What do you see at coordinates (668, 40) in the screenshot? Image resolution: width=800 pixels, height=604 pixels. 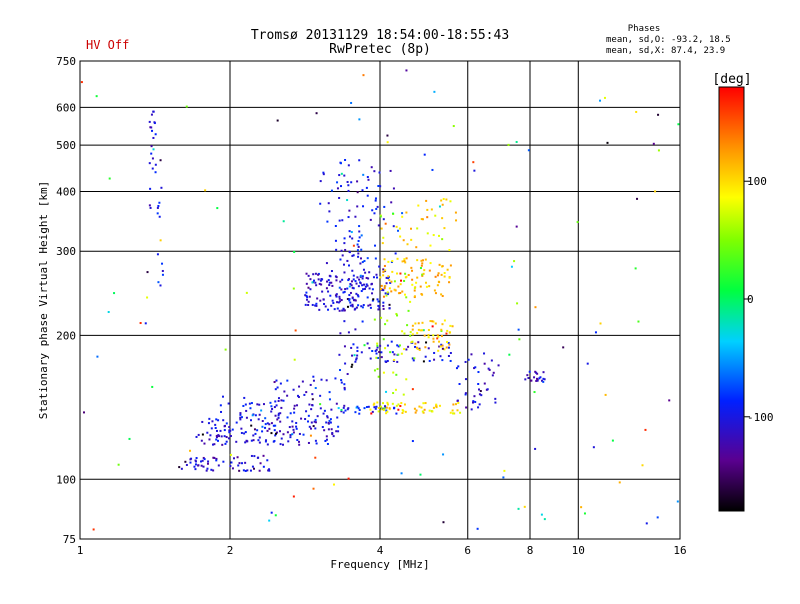 I see `phases-o-stats: mean, sd,O: -93.2, 18.5` at bounding box center [668, 40].